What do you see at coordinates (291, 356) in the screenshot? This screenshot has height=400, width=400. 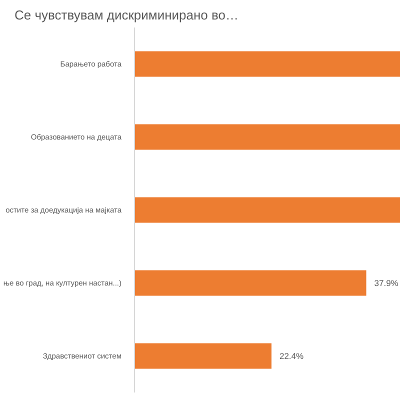 I see `data-label: 22.4%` at bounding box center [291, 356].